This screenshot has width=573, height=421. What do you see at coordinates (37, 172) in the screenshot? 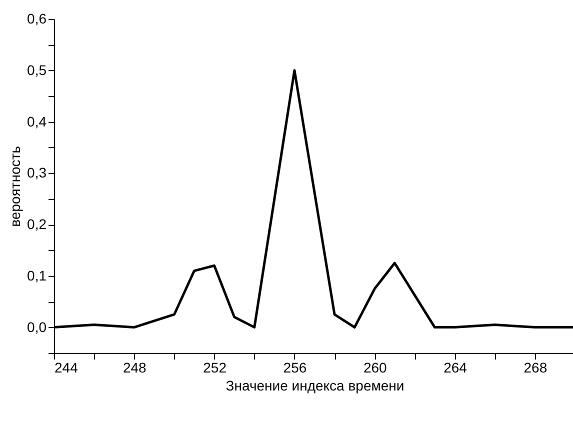
I see `y-tick-label: 0,3` at bounding box center [37, 172].